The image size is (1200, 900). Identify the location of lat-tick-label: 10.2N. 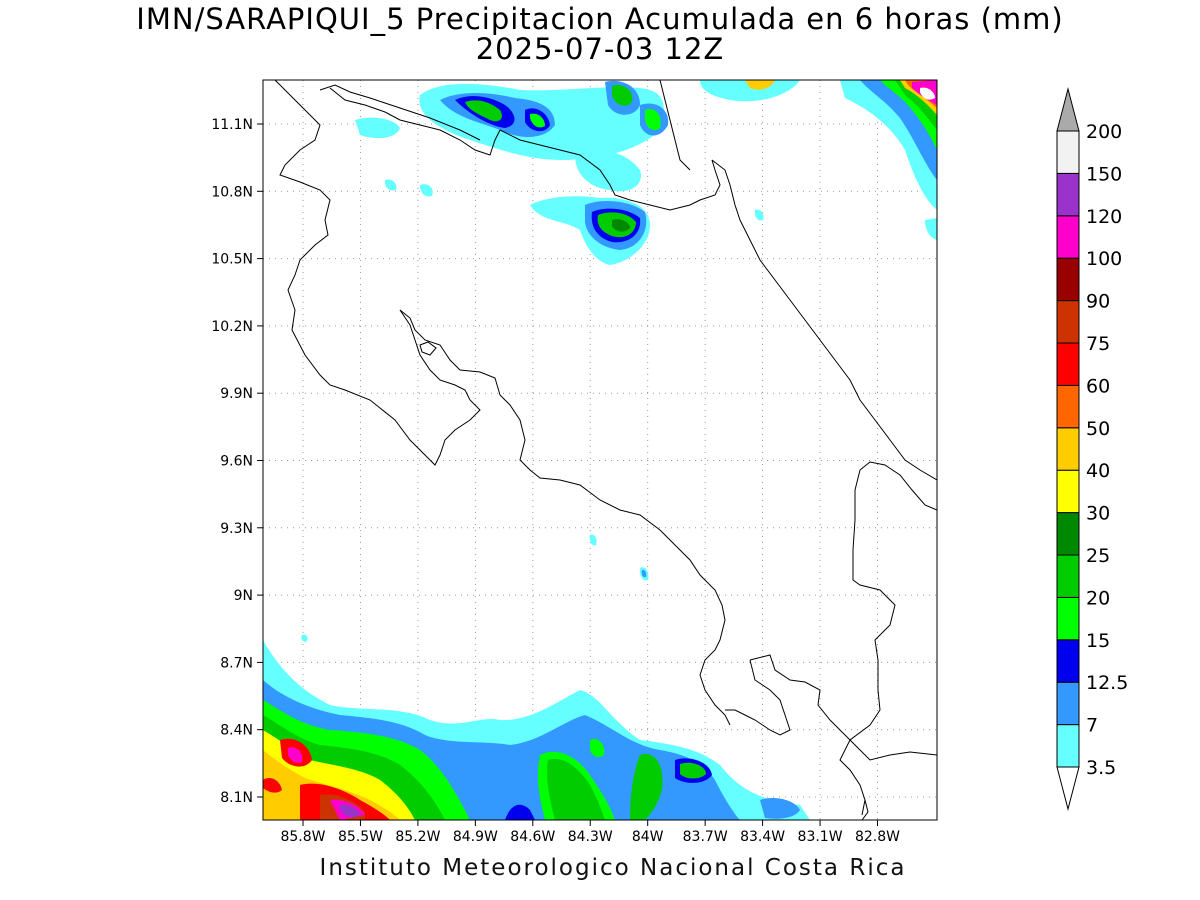
(232, 327).